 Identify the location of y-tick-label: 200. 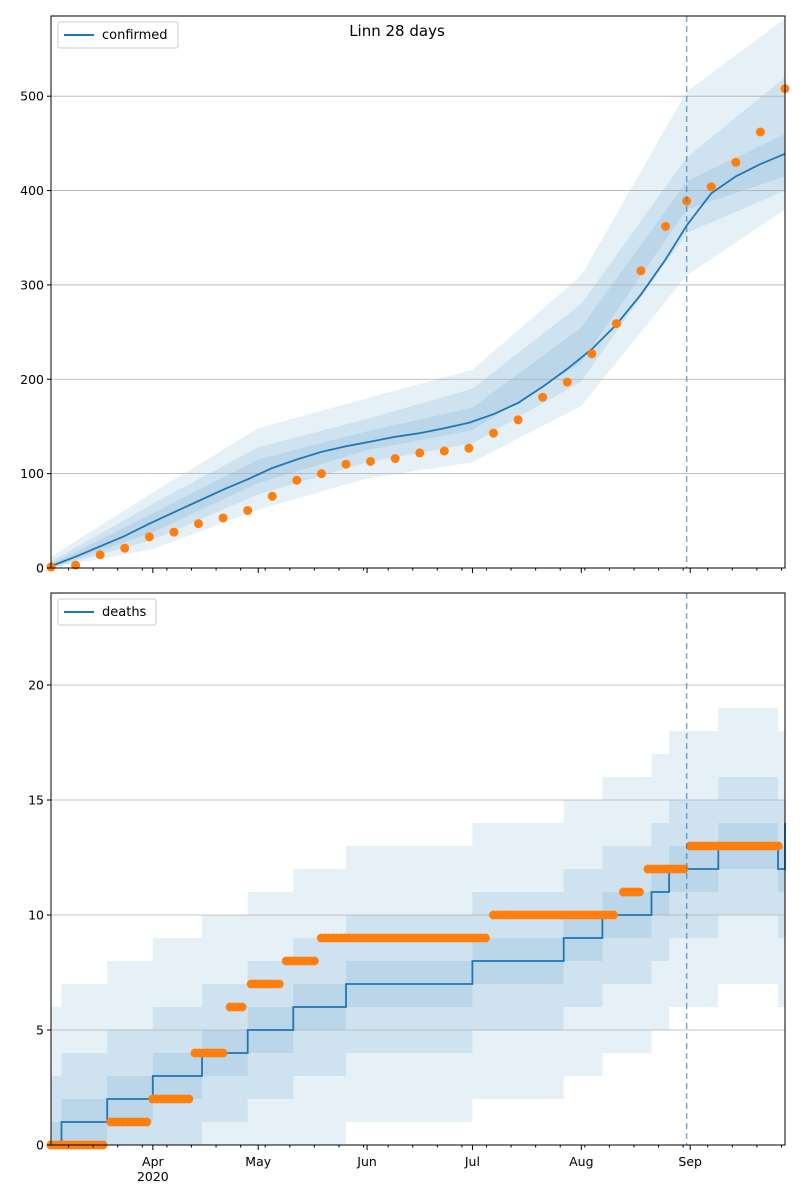
(32, 379).